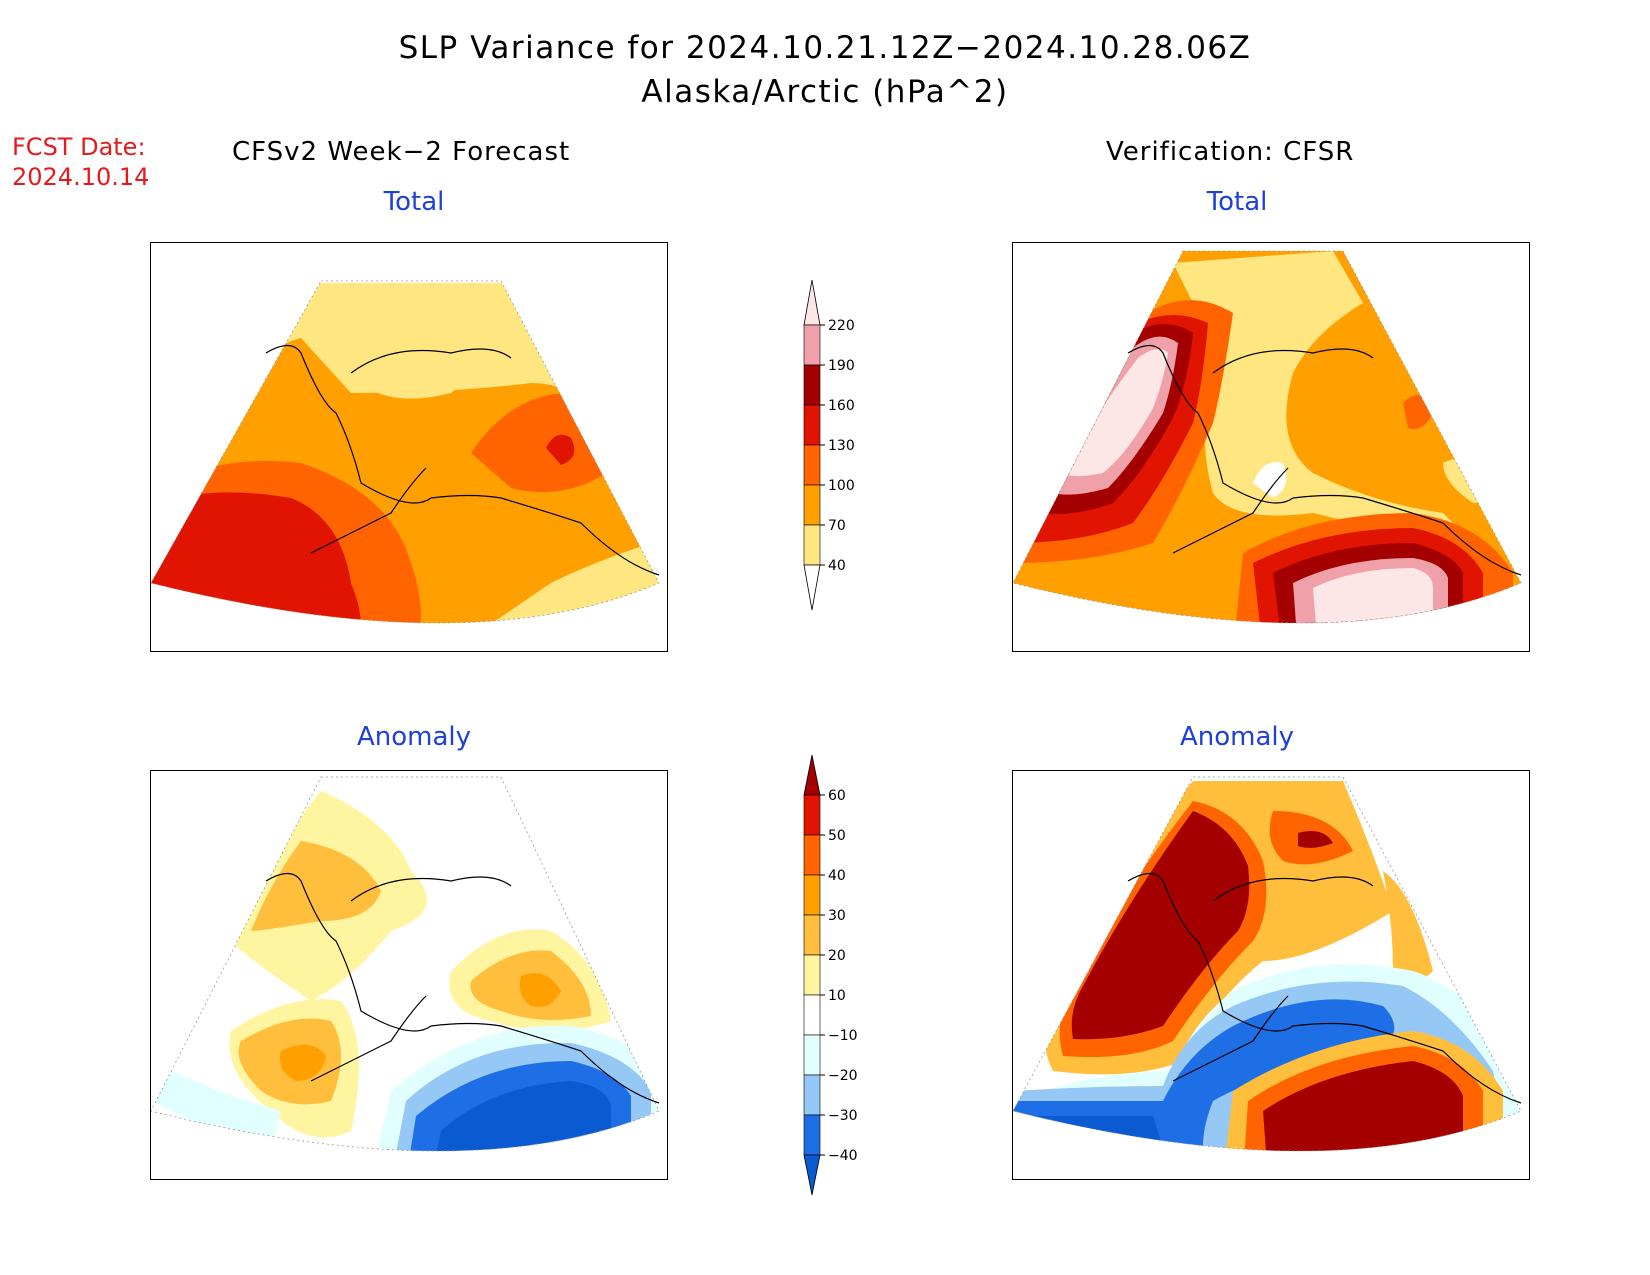 The width and height of the screenshot is (1650, 1275). What do you see at coordinates (841, 446) in the screenshot?
I see `colorbar-tick-label: 130` at bounding box center [841, 446].